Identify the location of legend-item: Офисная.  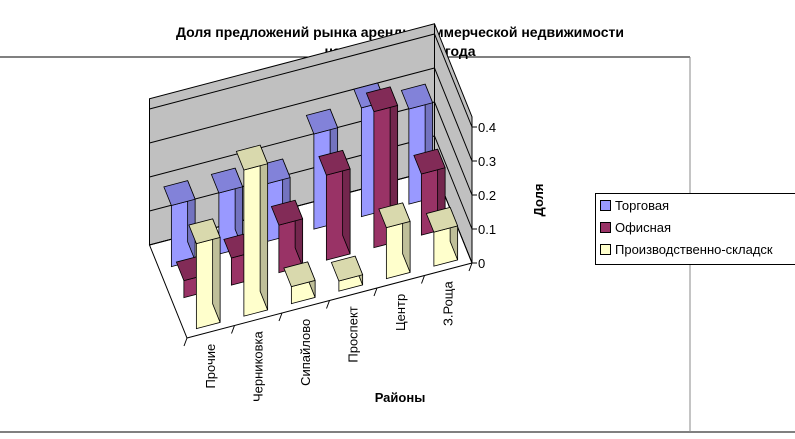
(695, 227).